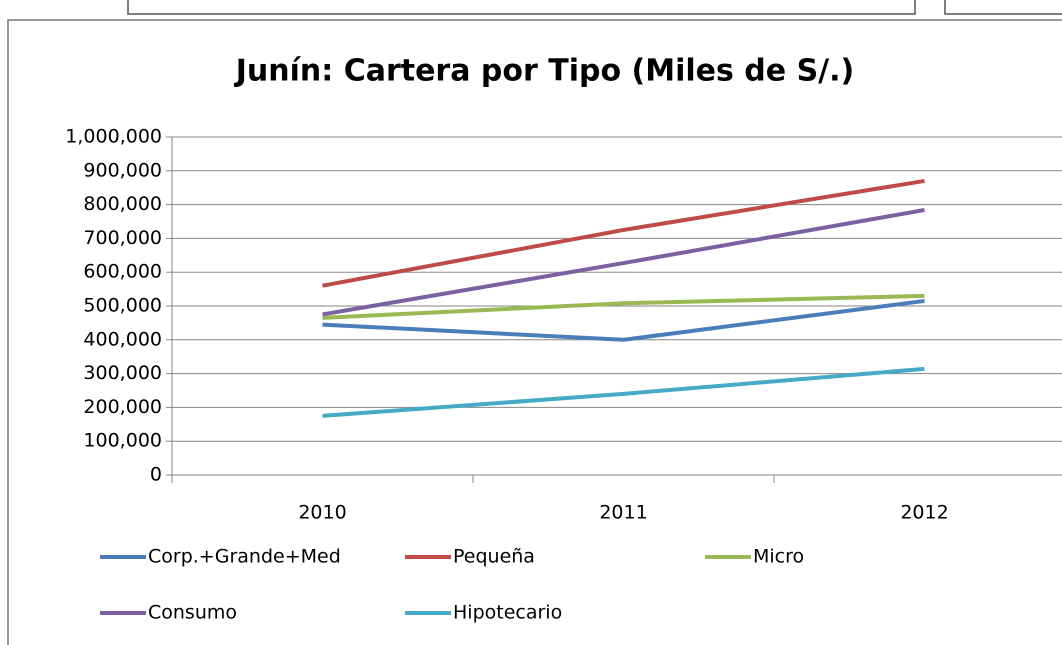 This screenshot has height=645, width=1062. Describe the element at coordinates (122, 407) in the screenshot. I see `y-tick-label: 200,000` at that location.